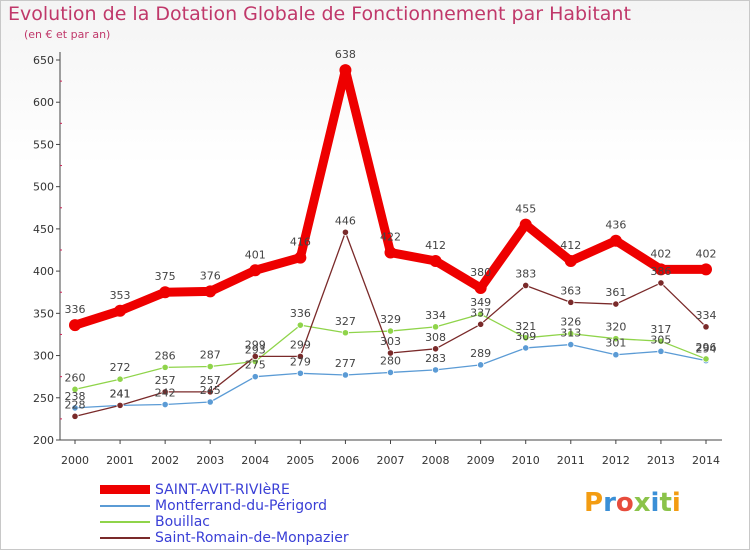 This screenshot has height=550, width=750. I want to click on data-label: 337, so click(480, 312).